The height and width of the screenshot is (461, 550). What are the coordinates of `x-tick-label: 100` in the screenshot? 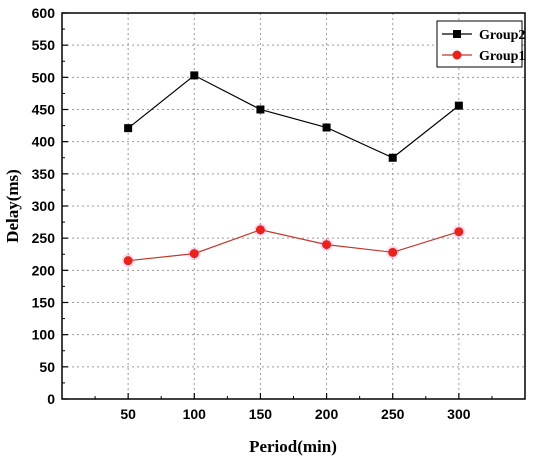 It's located at (195, 414).